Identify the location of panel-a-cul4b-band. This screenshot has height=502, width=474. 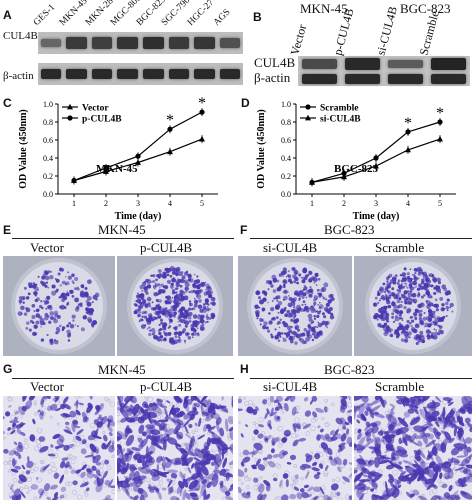
(204, 43).